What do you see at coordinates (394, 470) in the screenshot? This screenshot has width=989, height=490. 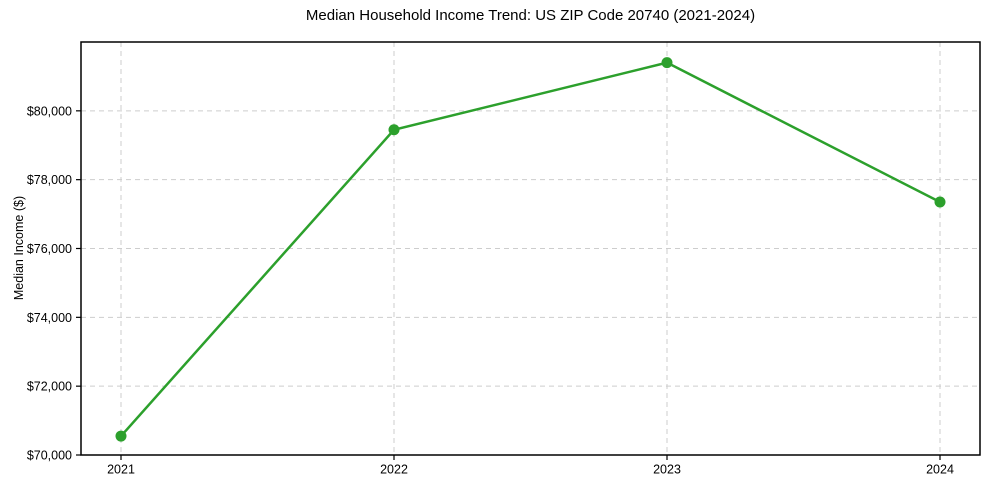 I see `x-tick-label: 2022` at bounding box center [394, 470].